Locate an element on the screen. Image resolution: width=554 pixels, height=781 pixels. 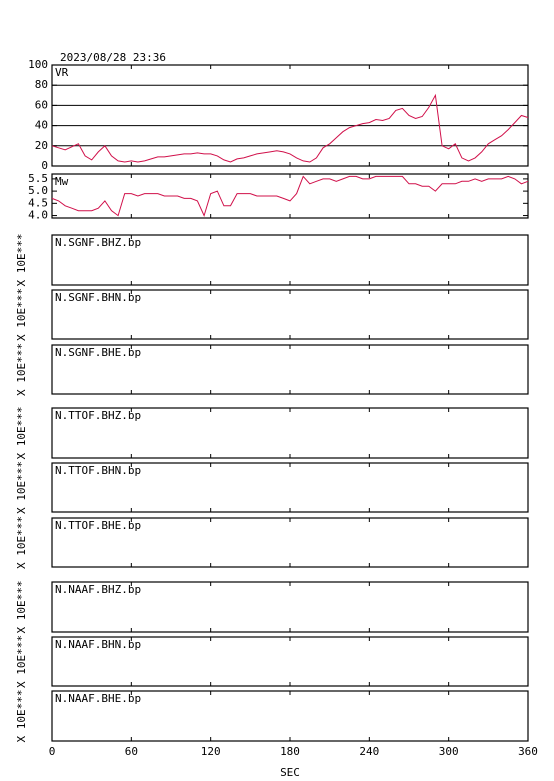
panel-label: N.SGNF.BHN.bp is located at coordinates (98, 297).